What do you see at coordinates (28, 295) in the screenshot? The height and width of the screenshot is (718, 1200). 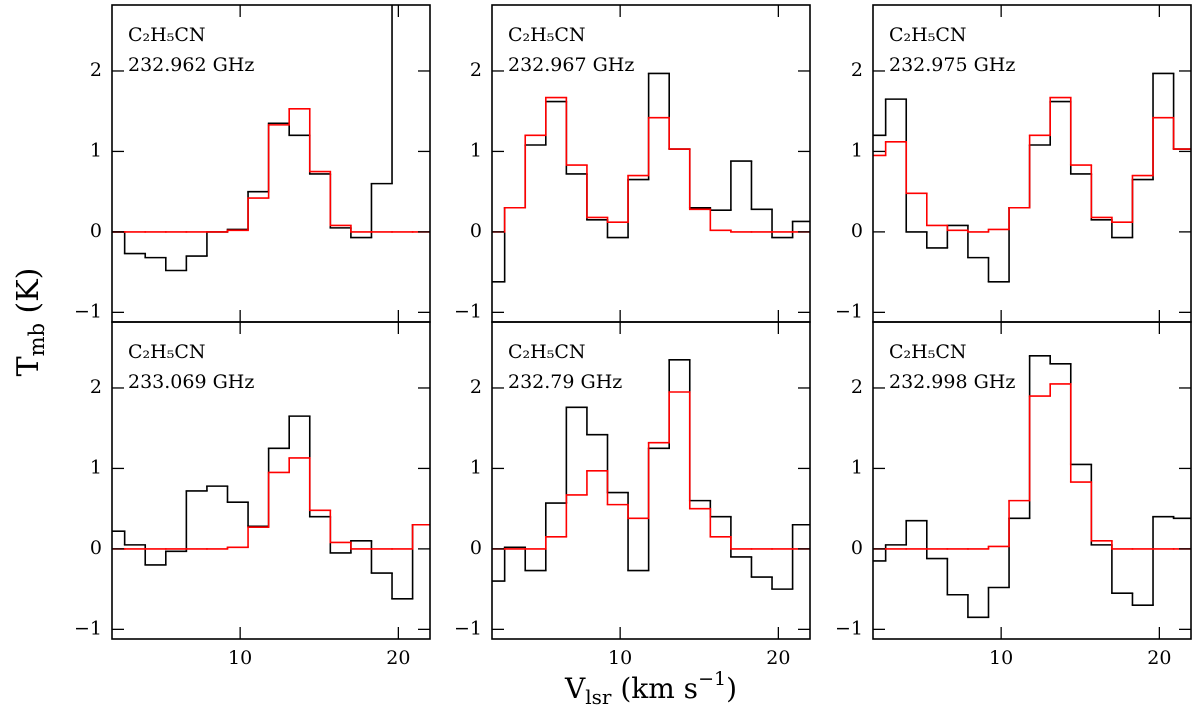 I see `y-axis-label-part: (K)` at bounding box center [28, 295].